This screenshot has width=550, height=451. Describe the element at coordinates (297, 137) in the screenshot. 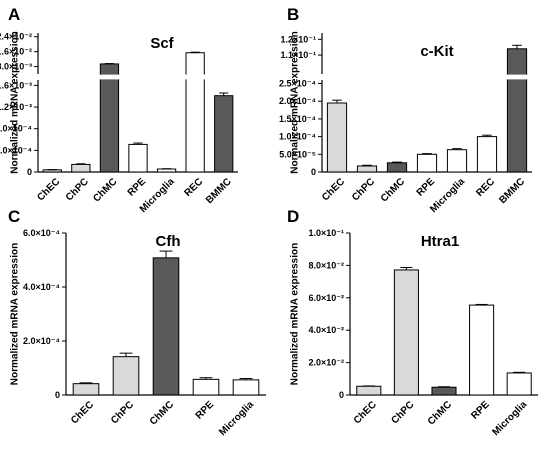

I see `y-tick-label: 1.0×10⁻⁴` at that location.